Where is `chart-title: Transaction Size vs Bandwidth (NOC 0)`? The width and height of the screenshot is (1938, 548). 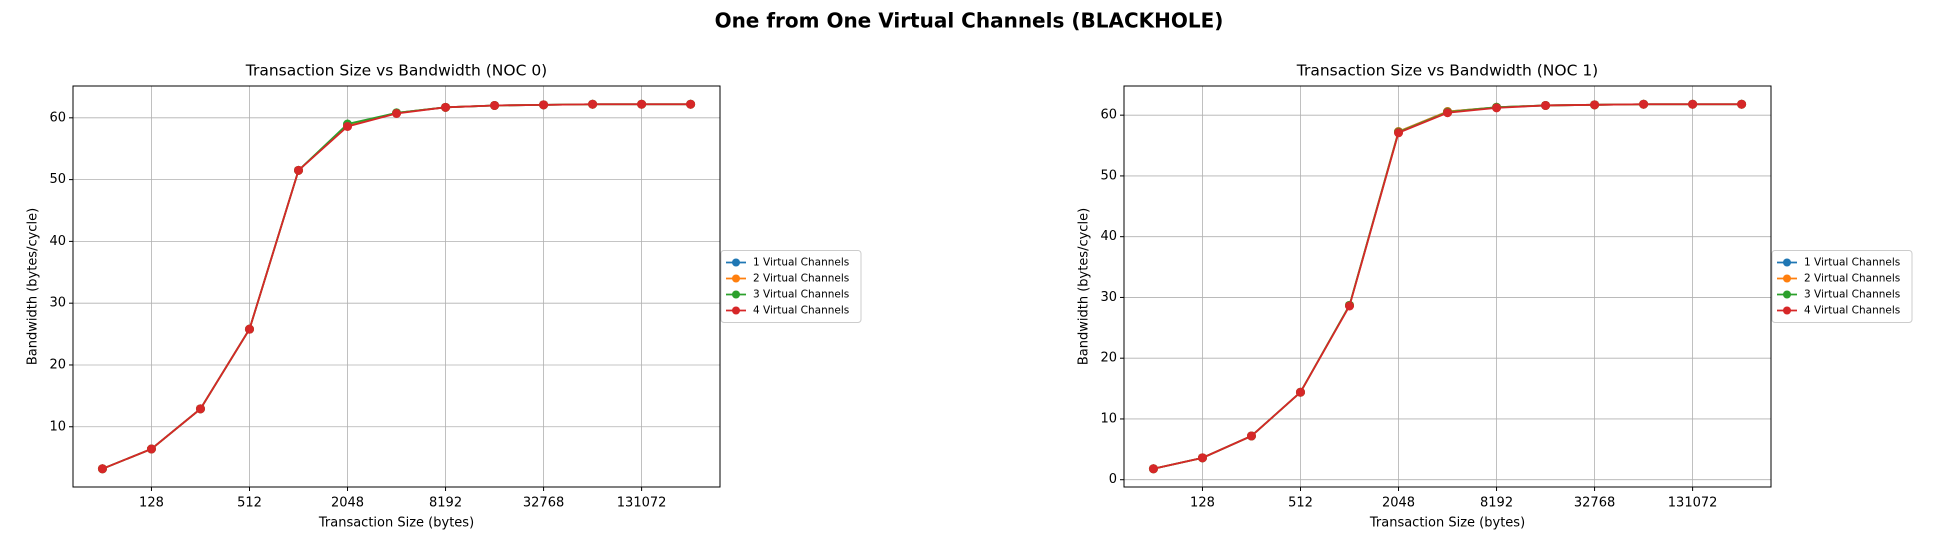 chart-title: Transaction Size vs Bandwidth (NOC 0) is located at coordinates (396, 71).